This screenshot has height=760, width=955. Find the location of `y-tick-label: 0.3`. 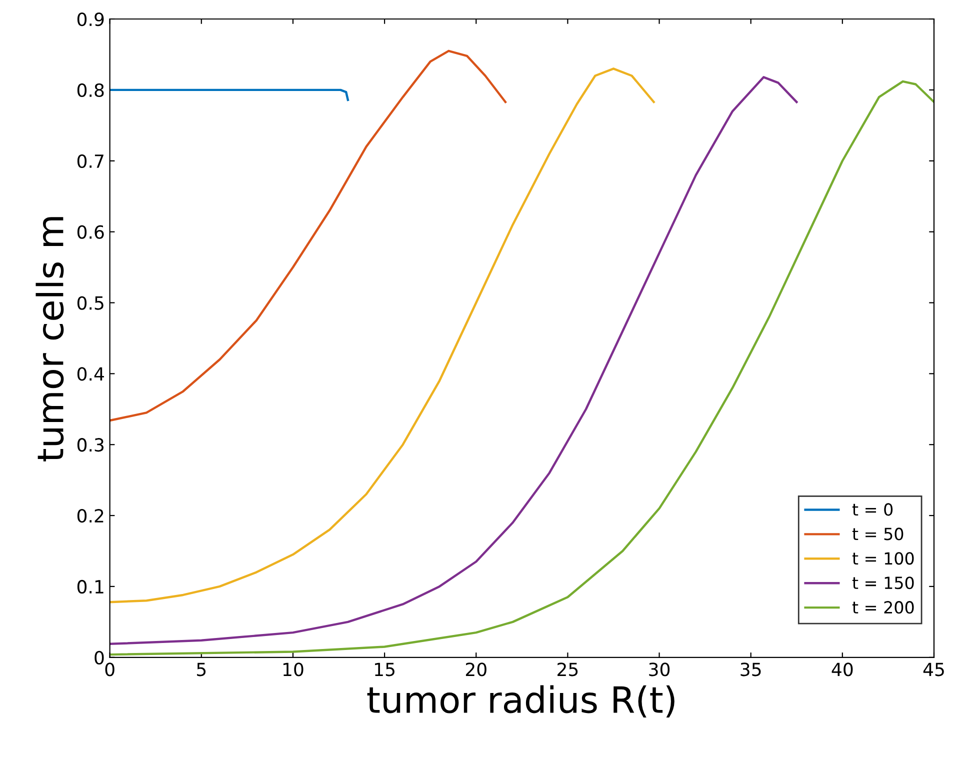

y-tick-label: 0.3 is located at coordinates (90, 445).